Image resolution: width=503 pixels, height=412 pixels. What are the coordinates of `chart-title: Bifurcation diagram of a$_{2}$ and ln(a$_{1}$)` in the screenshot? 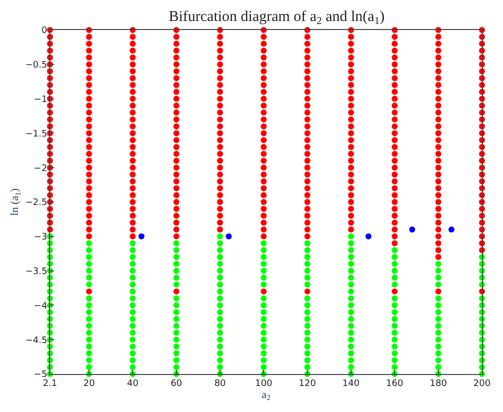 It's located at (276, 17).